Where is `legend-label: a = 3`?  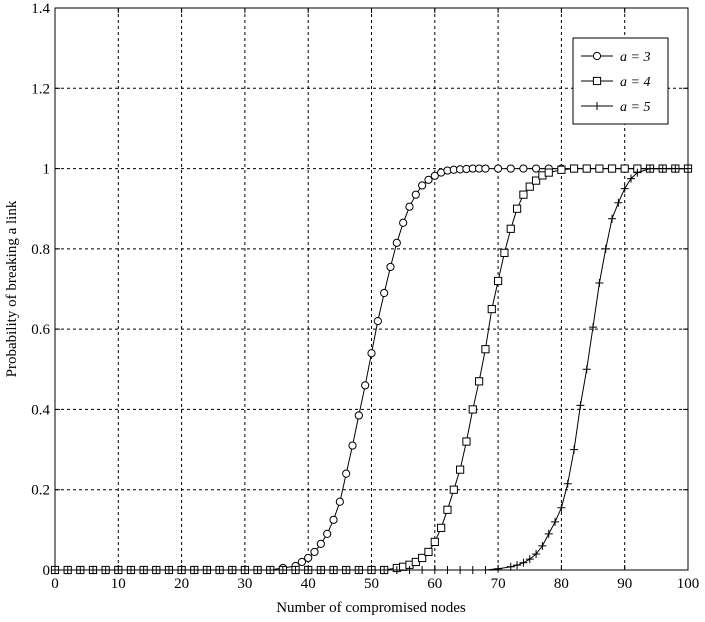
legend-label: a = 3 is located at coordinates (635, 57).